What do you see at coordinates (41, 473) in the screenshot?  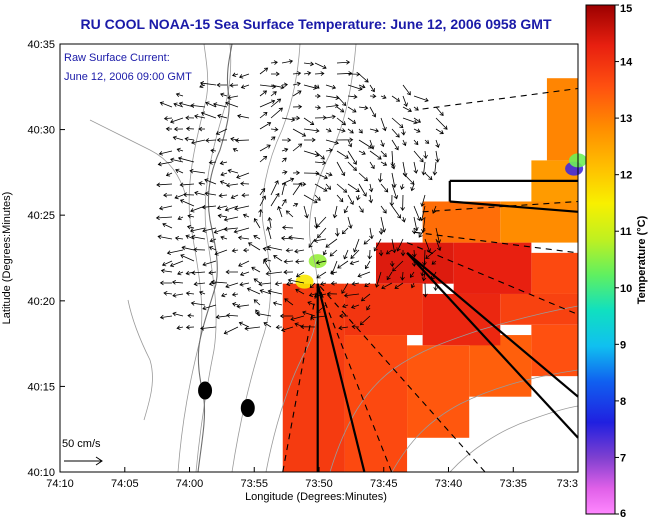 I see `y-tick-label: 40:10` at bounding box center [41, 473].